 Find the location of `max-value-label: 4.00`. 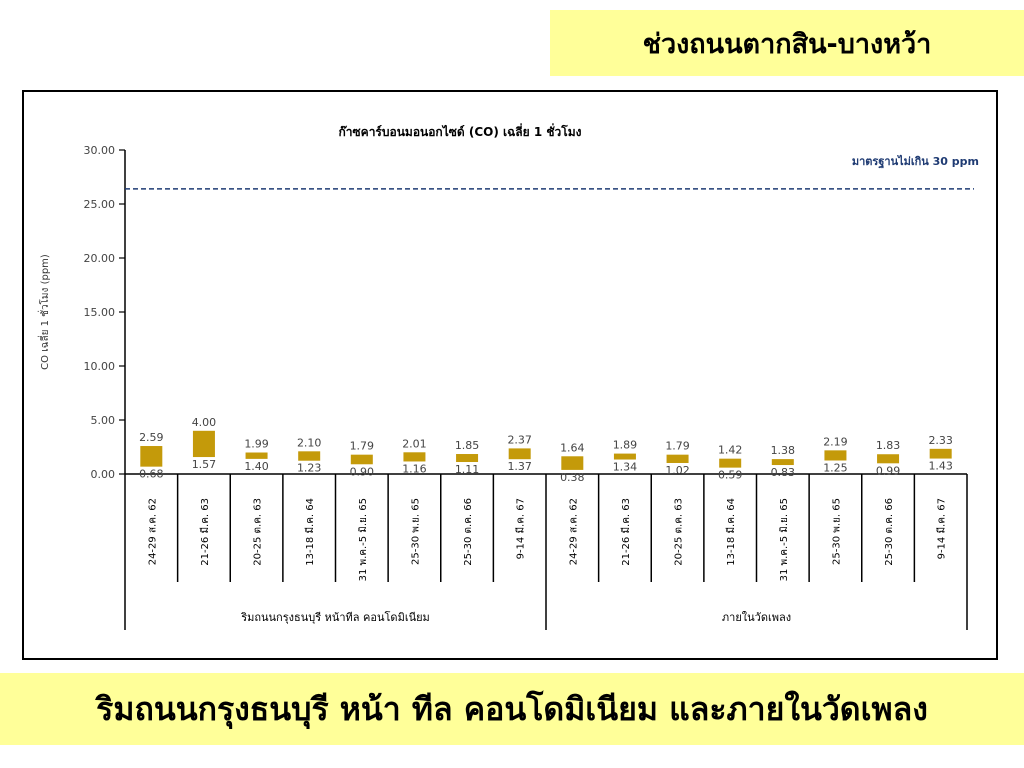

max-value-label: 4.00 is located at coordinates (204, 422).